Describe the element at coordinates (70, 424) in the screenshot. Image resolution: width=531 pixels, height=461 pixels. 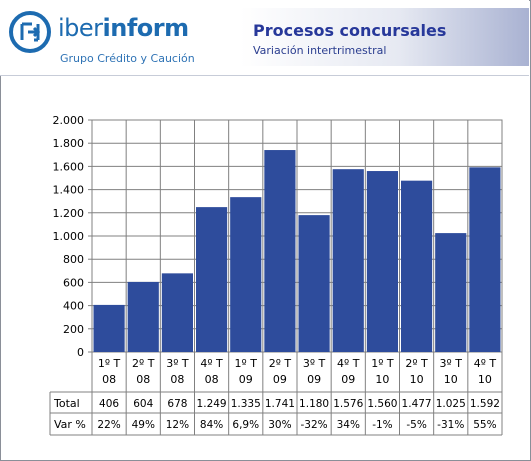
I see `table-row-label-var: Var %` at that location.